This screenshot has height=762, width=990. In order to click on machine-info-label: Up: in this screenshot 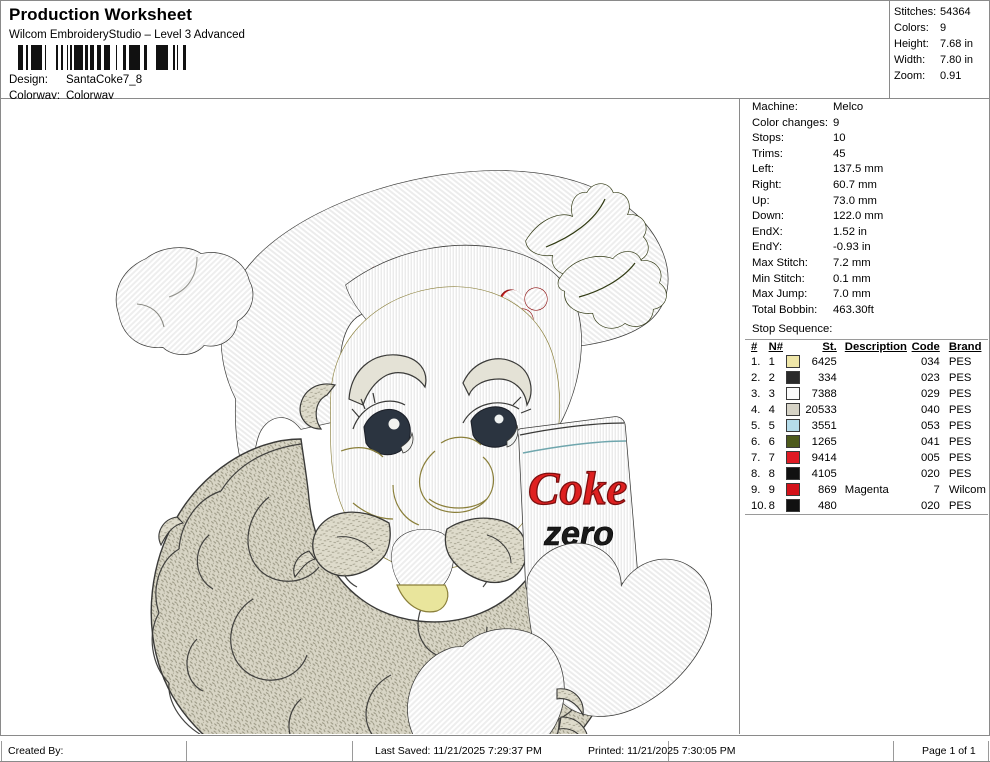, I will do `click(761, 200)`.